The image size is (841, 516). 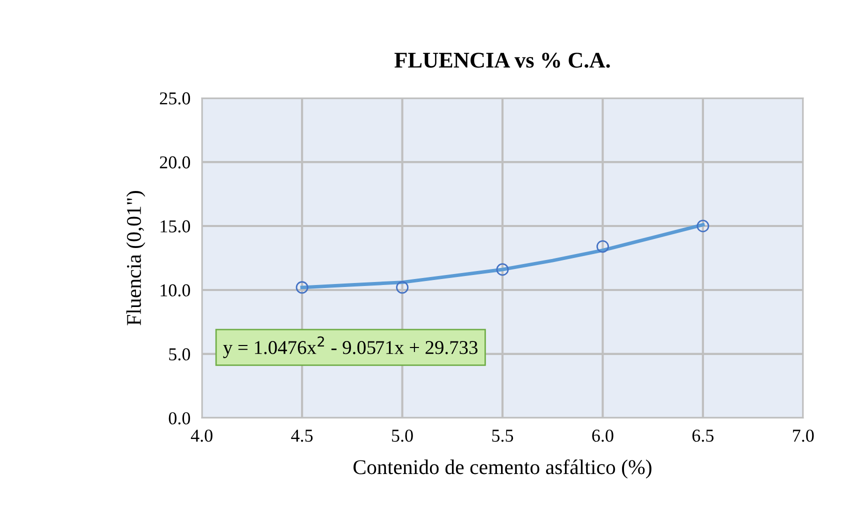 What do you see at coordinates (175, 290) in the screenshot?
I see `y-tick-label: 10.0` at bounding box center [175, 290].